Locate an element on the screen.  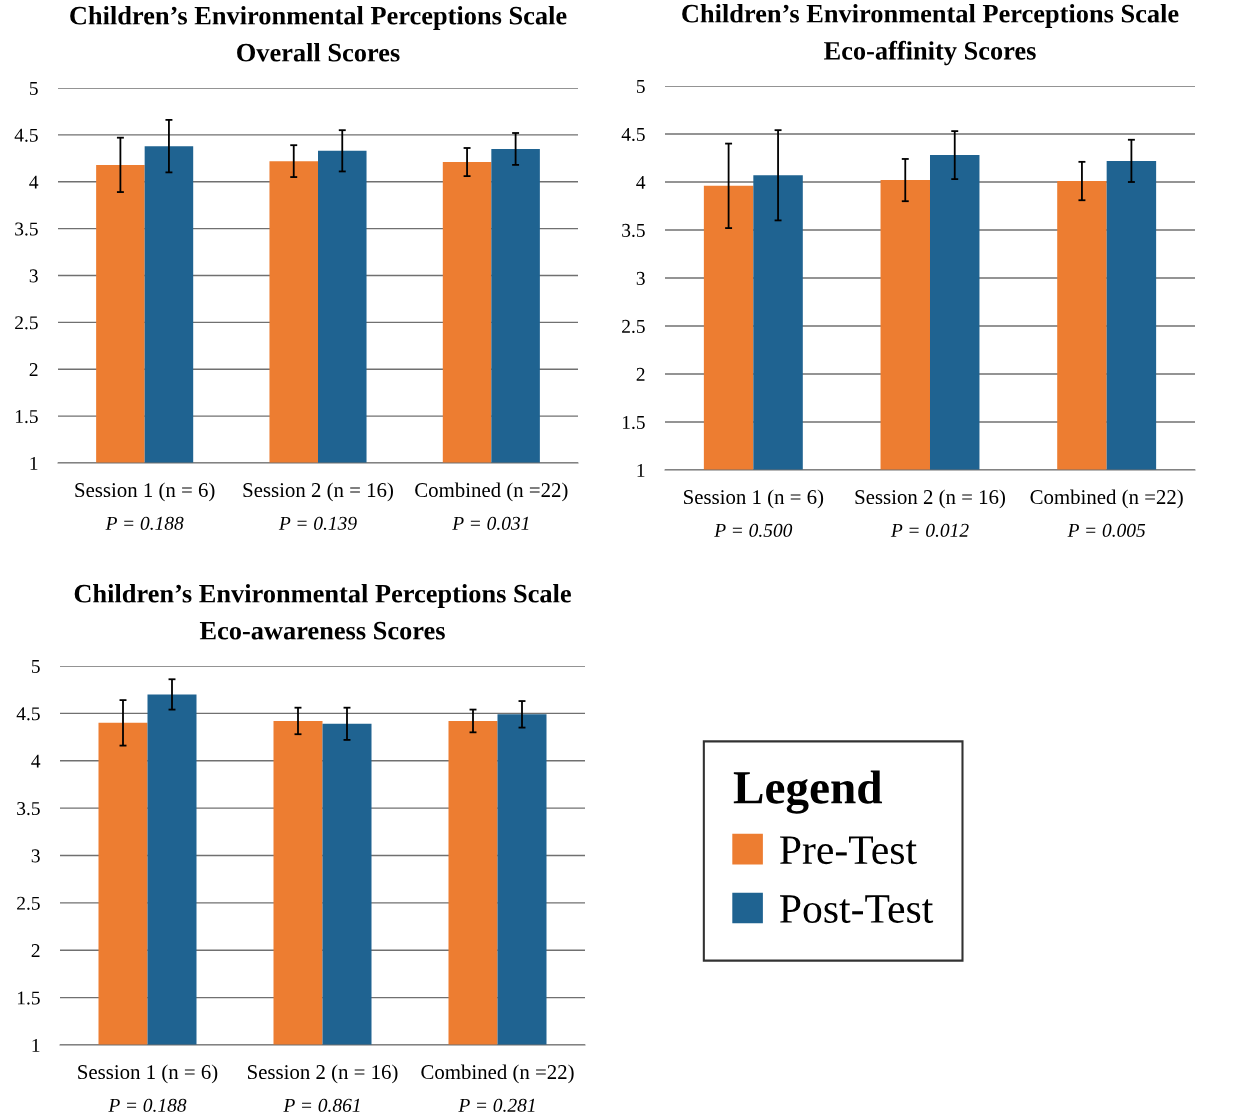
text: P = 0.861 is located at coordinates (321, 1105).